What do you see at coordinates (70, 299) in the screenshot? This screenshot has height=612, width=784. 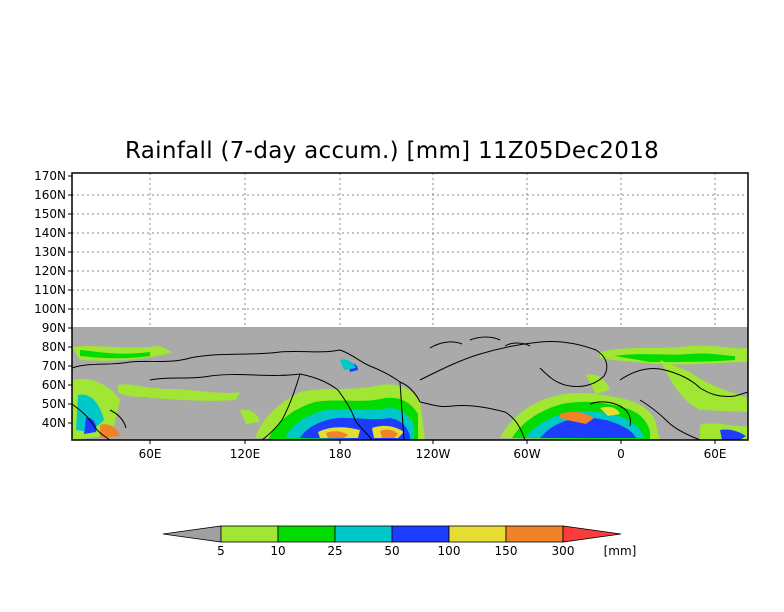 I see `latitude-ticks` at bounding box center [70, 299].